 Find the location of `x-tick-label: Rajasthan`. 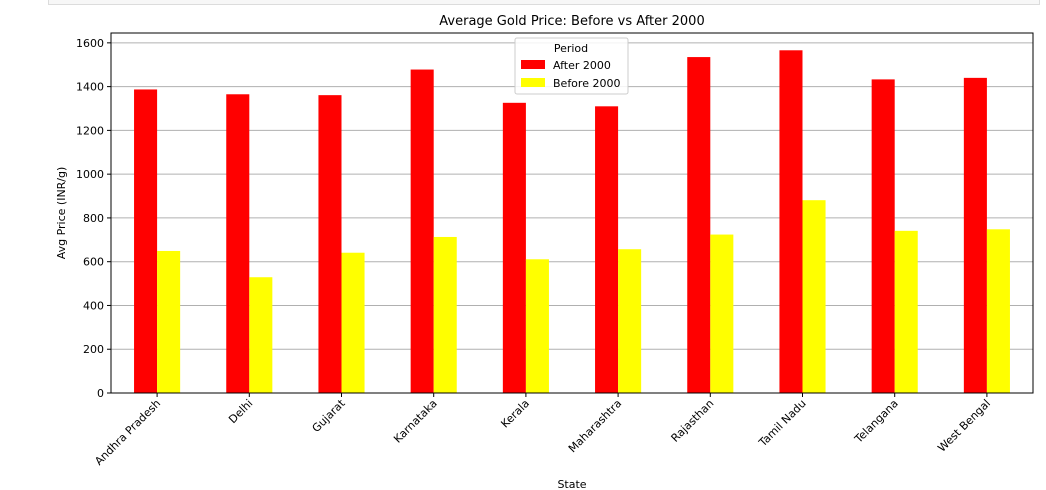

x-tick-label: Rajasthan is located at coordinates (693, 421).